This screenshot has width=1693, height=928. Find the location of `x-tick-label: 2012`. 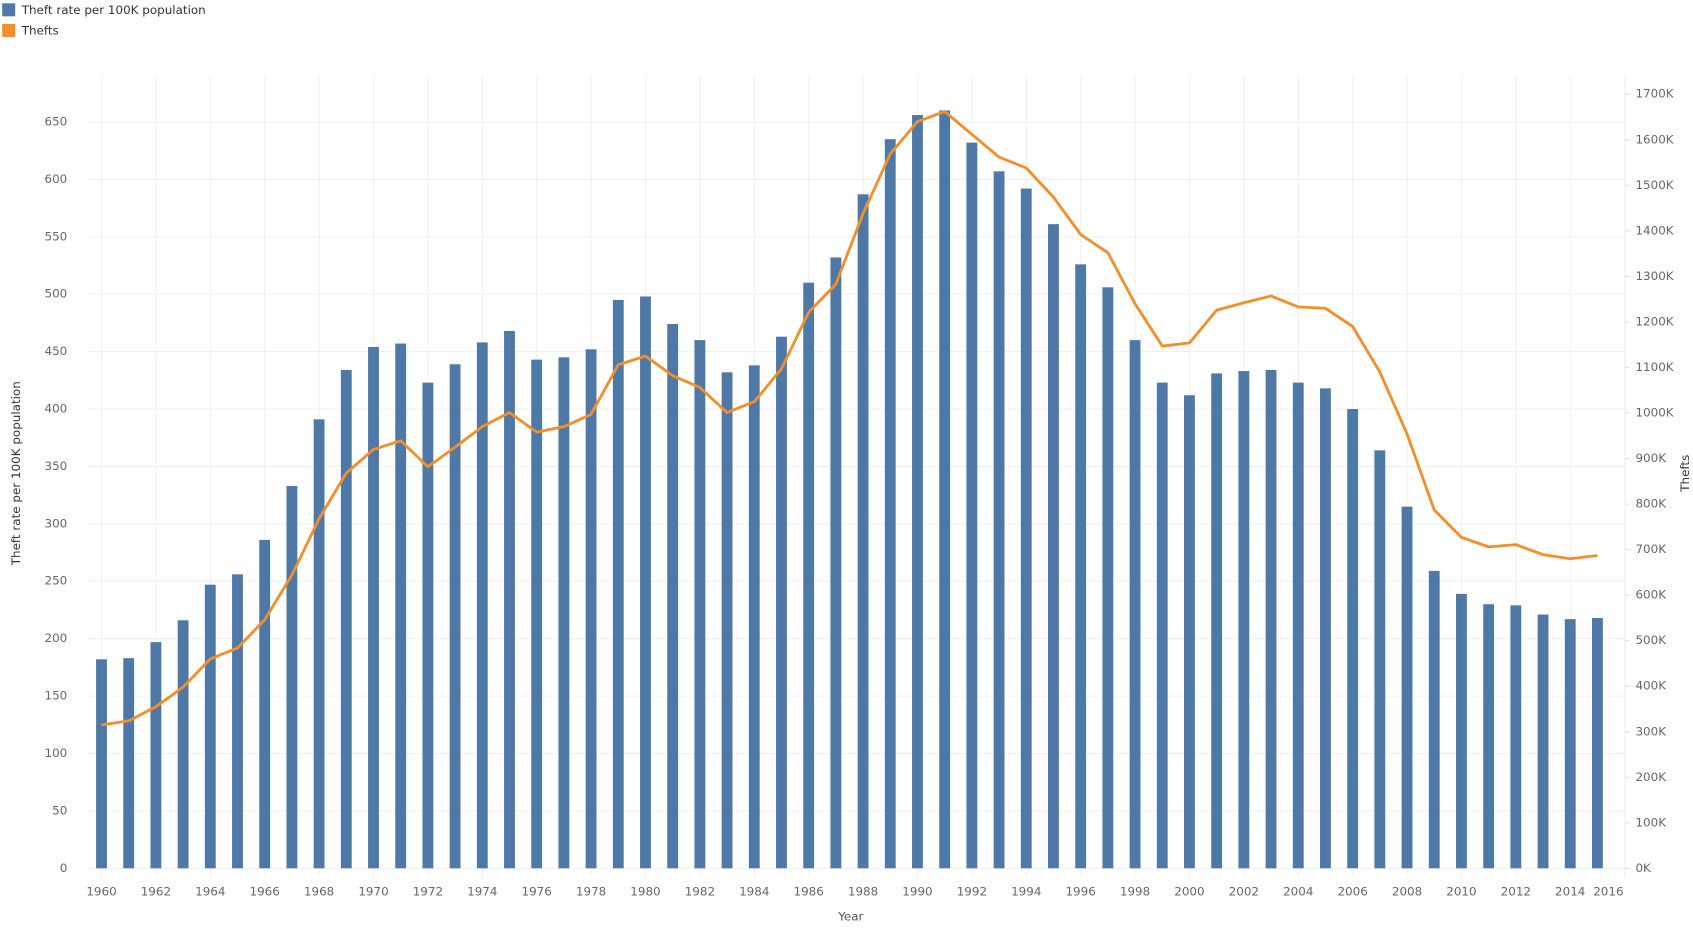

x-tick-label: 2012 is located at coordinates (1516, 892).